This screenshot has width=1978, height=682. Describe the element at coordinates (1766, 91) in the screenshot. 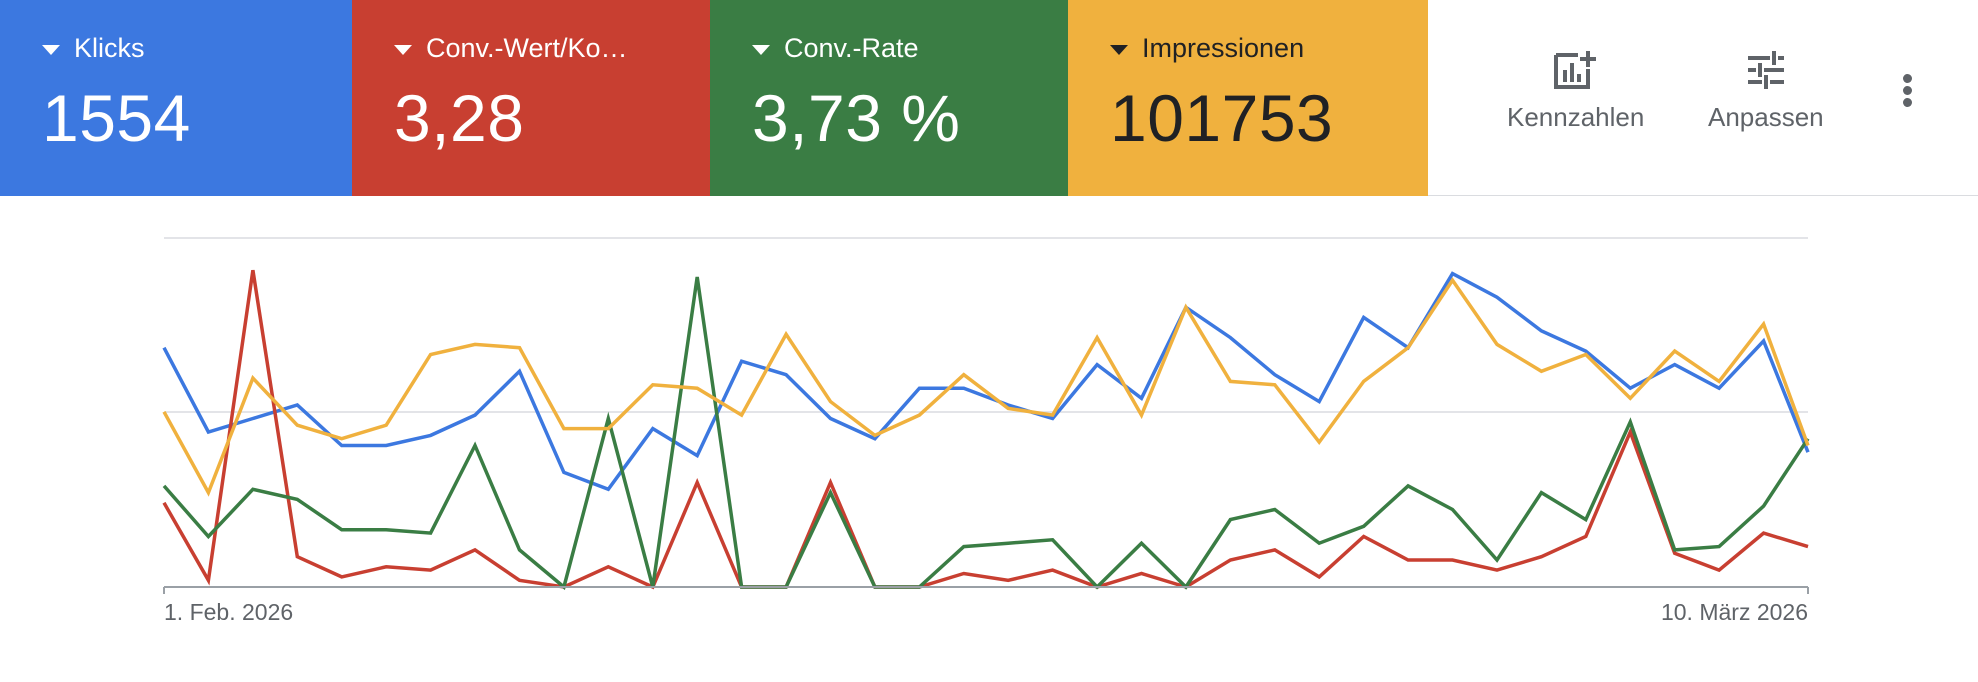

I see `customize-button: Anpassen` at that location.